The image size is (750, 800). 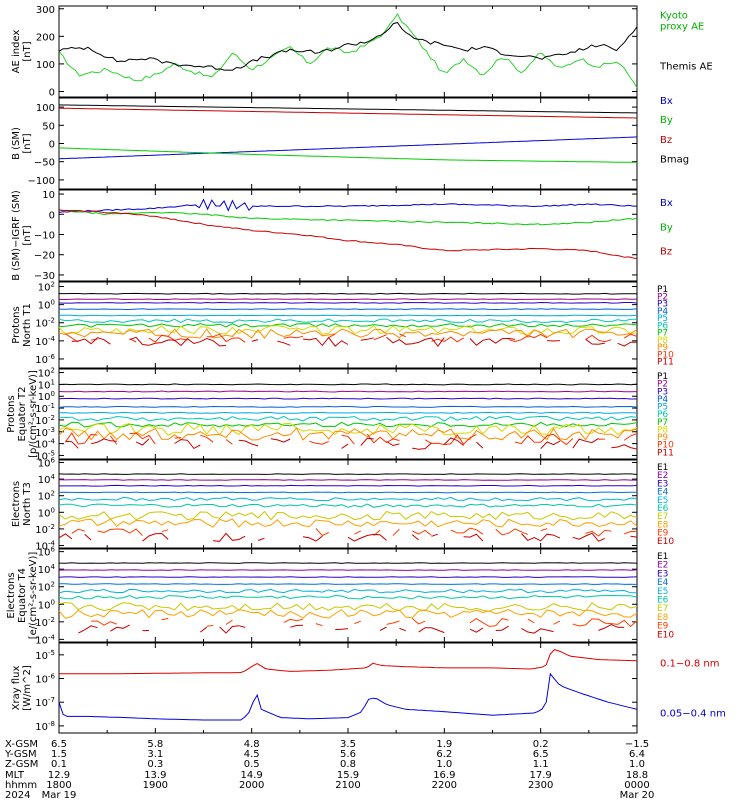 What do you see at coordinates (348, 754) in the screenshot?
I see `x-axis-value: 5.6` at bounding box center [348, 754].